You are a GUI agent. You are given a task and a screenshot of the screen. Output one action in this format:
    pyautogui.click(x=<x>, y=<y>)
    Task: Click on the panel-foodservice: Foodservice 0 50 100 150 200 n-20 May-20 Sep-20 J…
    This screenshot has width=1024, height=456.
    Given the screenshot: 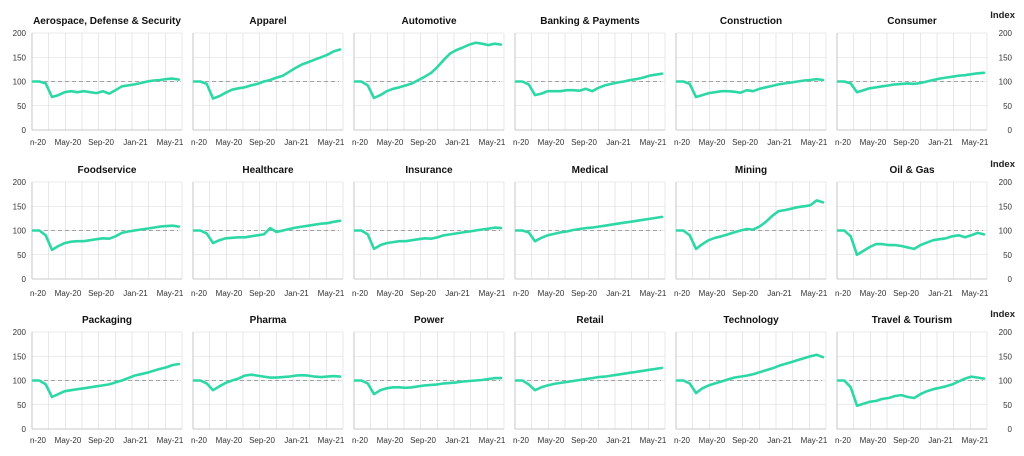 What is the action you would take?
    pyautogui.click(x=98, y=231)
    